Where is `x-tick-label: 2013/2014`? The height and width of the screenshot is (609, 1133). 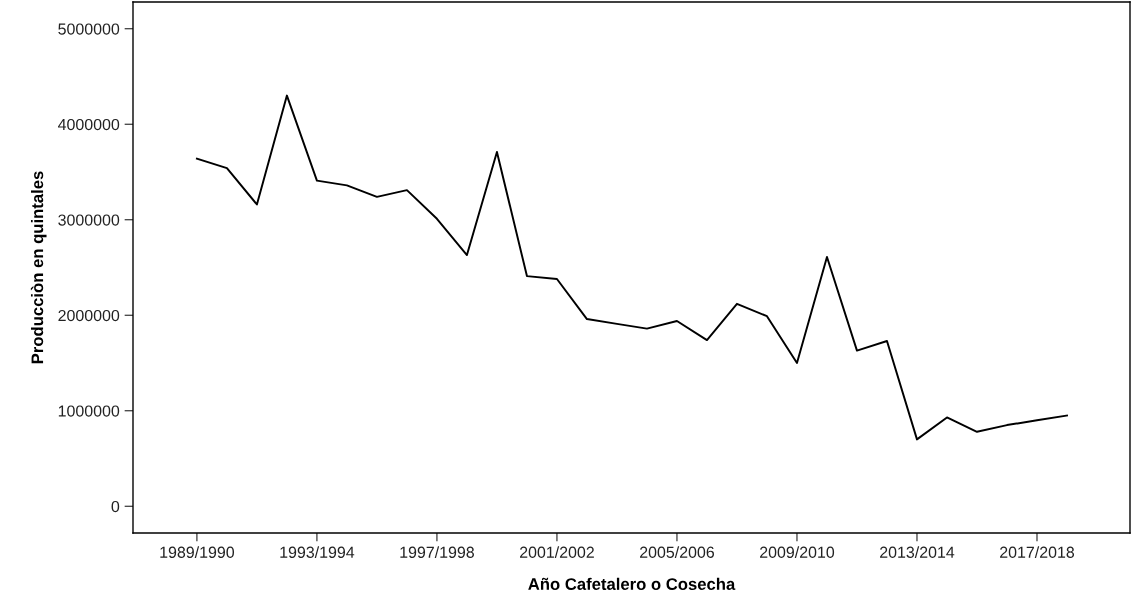 x-tick-label: 2013/2014 is located at coordinates (917, 552).